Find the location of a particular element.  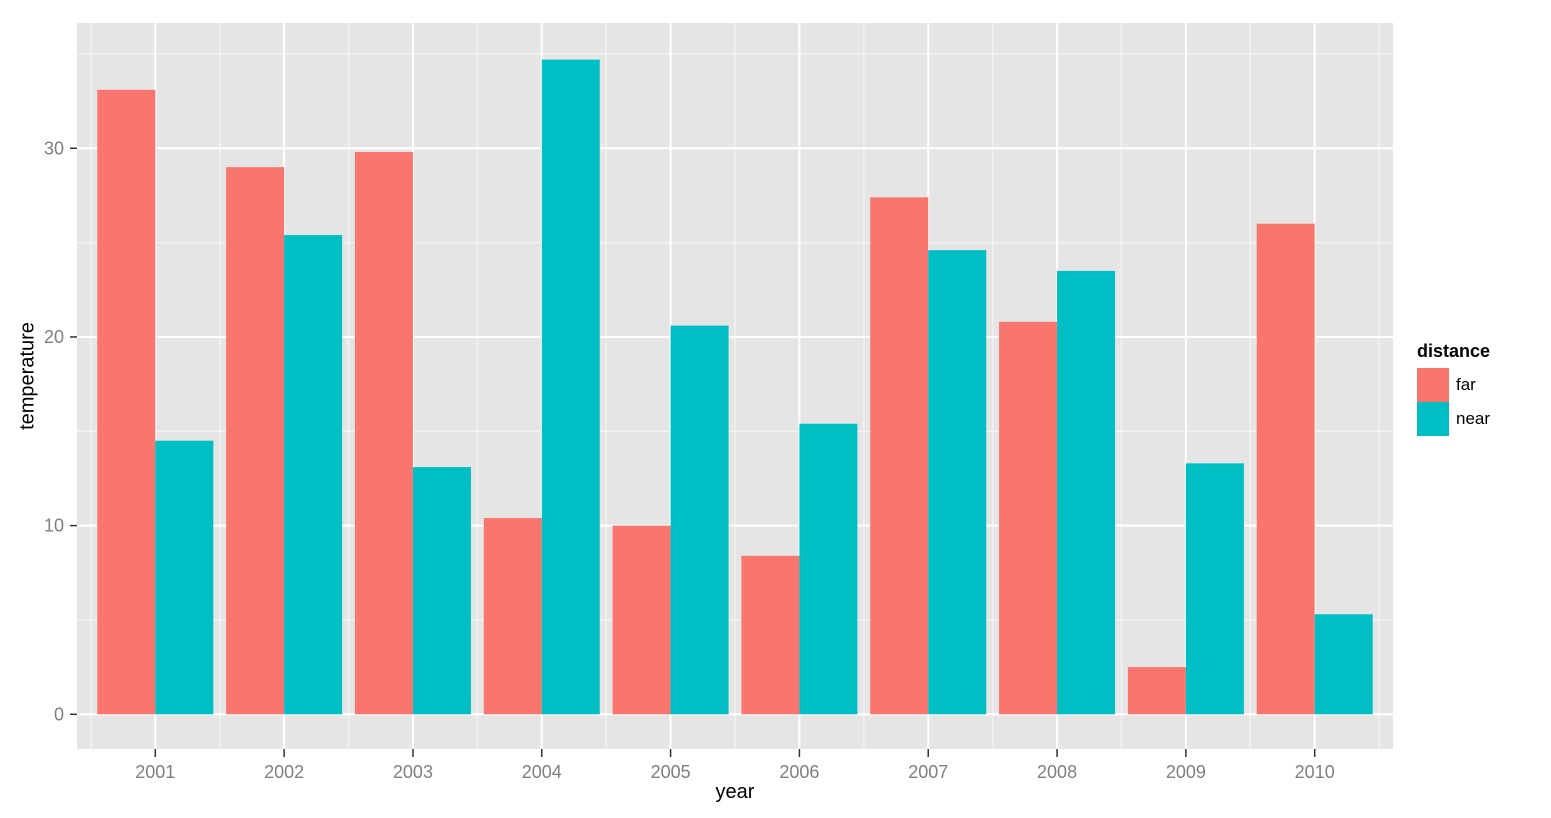

y-tick-label: 20 is located at coordinates (54, 337).